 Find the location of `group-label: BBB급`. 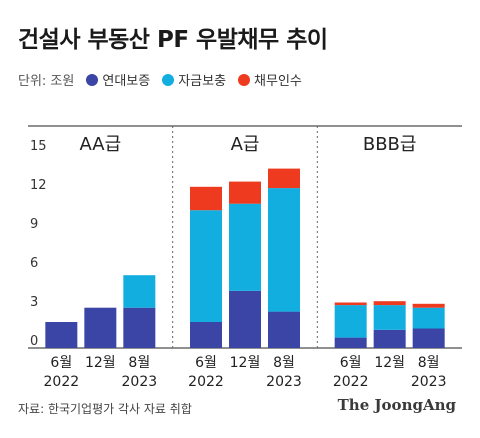

group-label: BBB급 is located at coordinates (390, 144).